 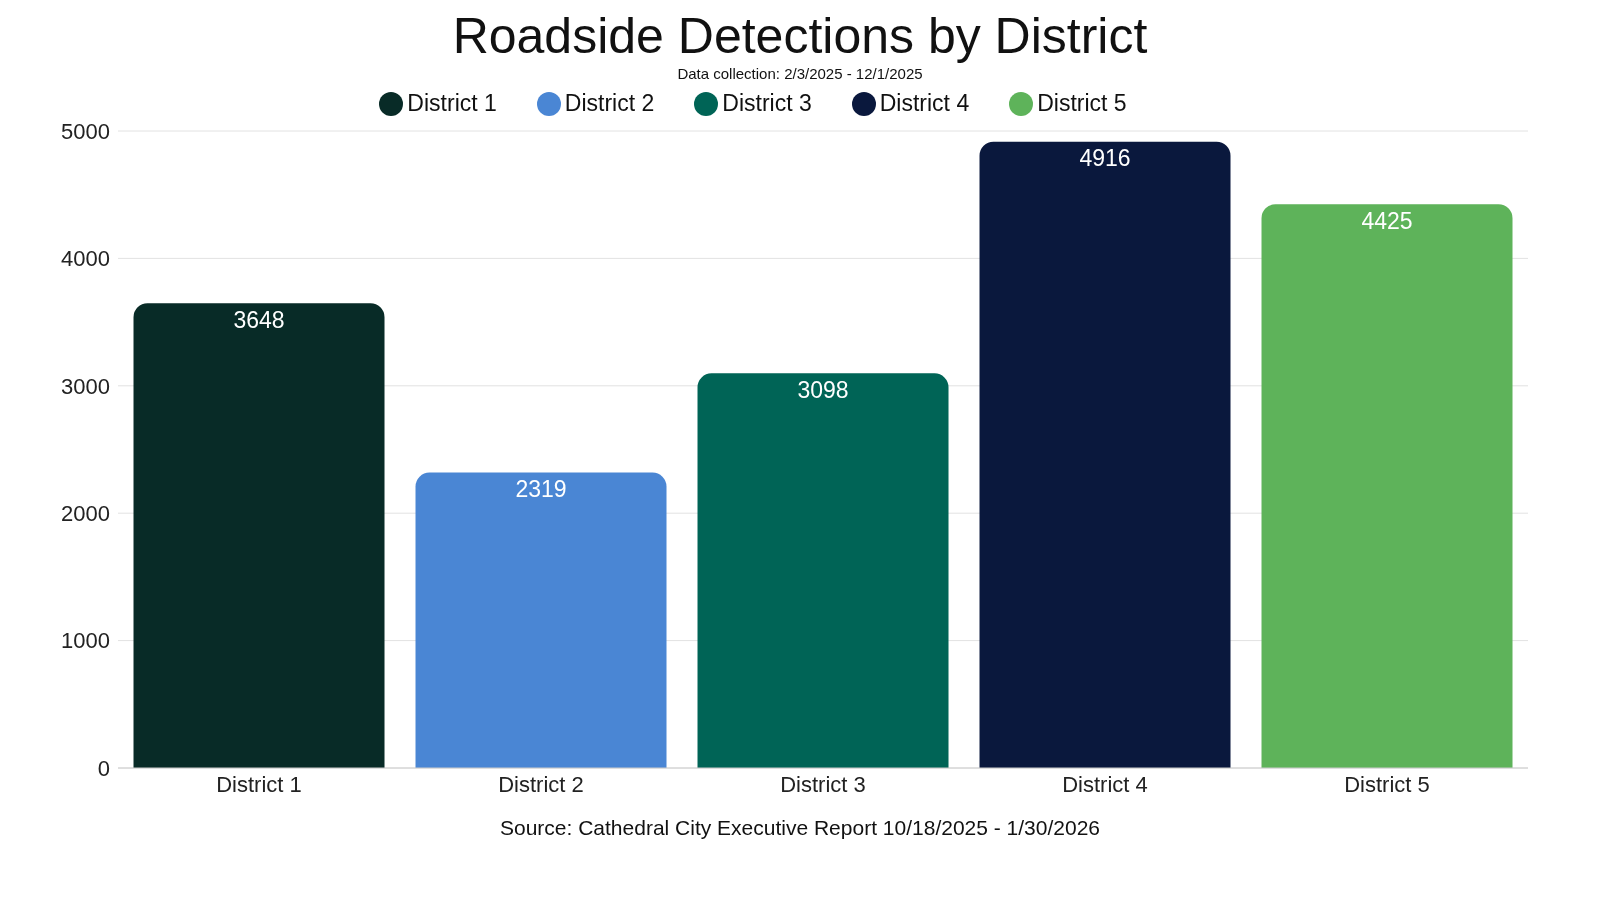 I want to click on data-label: 4425, so click(x=1387, y=220).